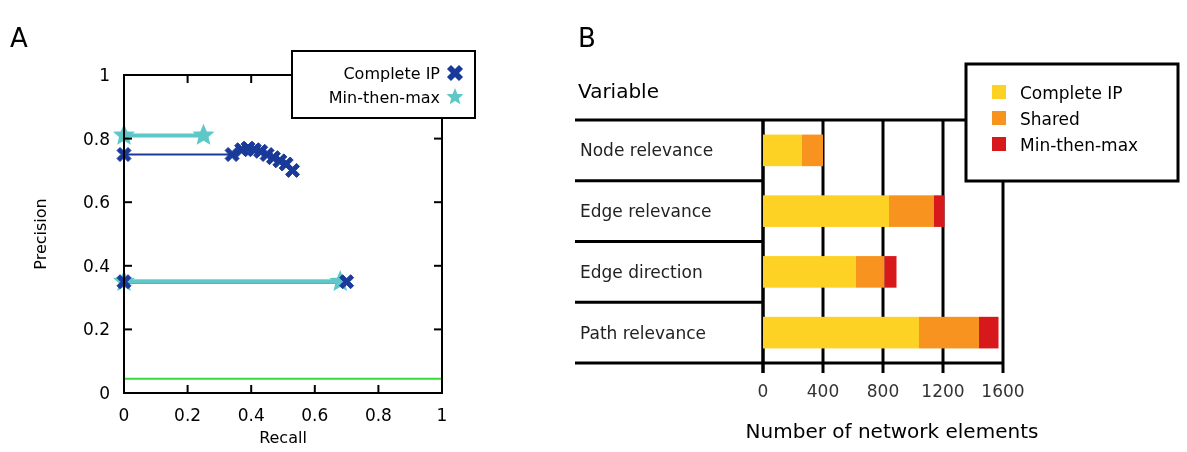 This screenshot has width=1187, height=452. I want to click on legend-label: Shared, so click(1050, 119).